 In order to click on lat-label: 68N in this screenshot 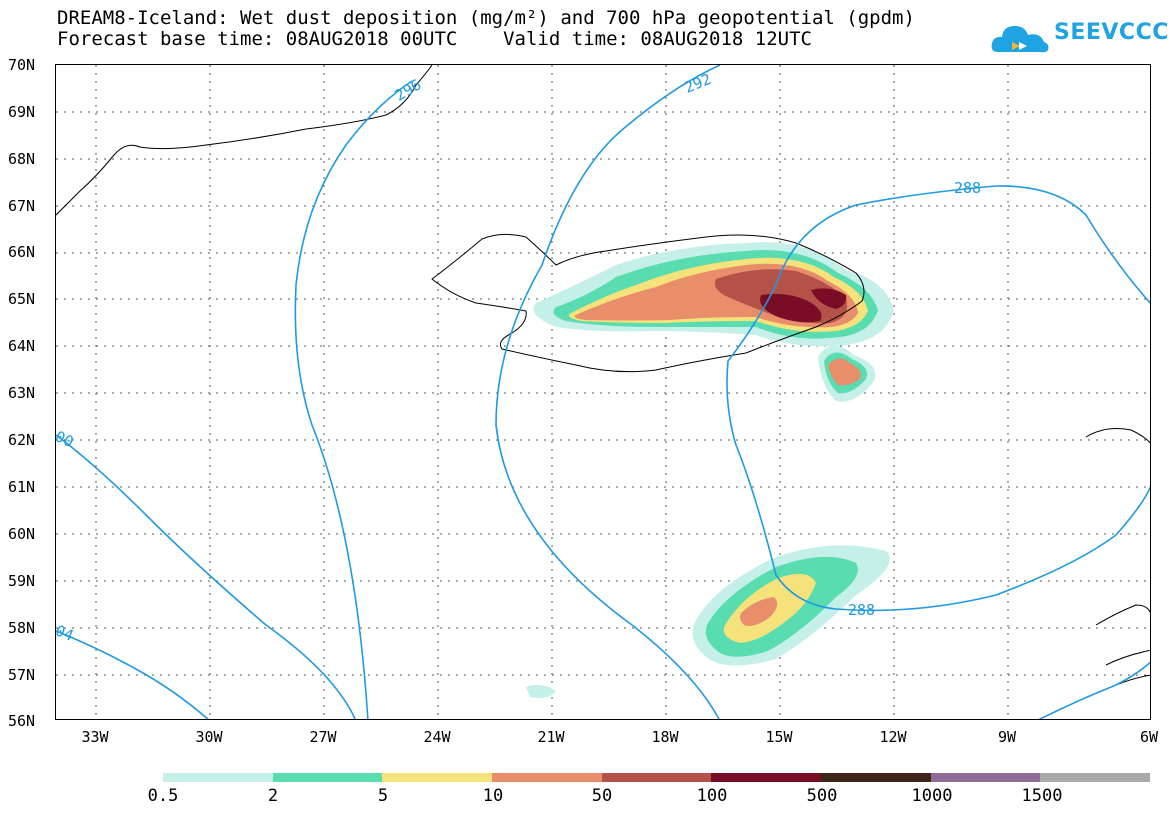, I will do `click(22, 159)`.